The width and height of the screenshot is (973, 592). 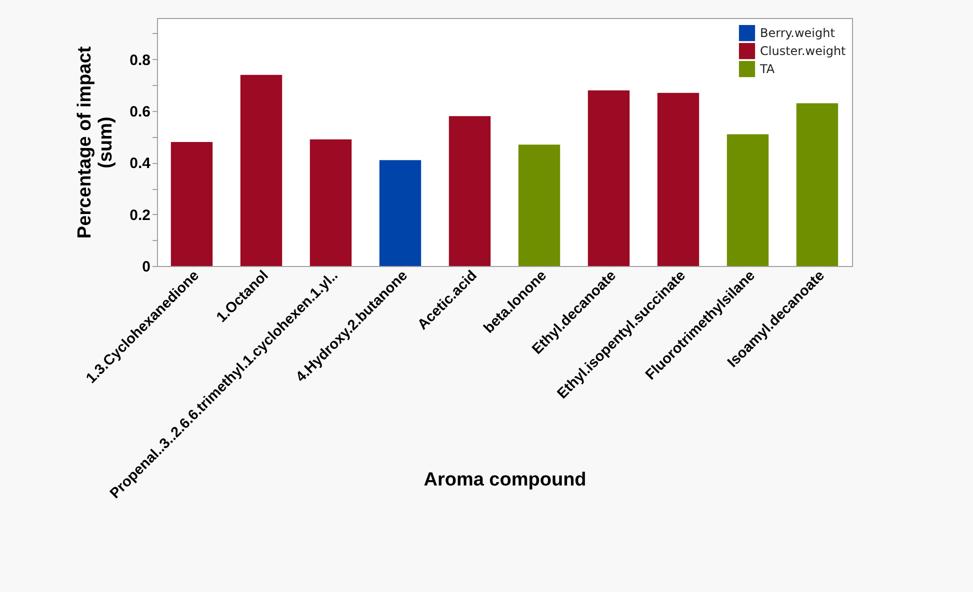 What do you see at coordinates (146, 267) in the screenshot?
I see `y-tick-label: 0` at bounding box center [146, 267].